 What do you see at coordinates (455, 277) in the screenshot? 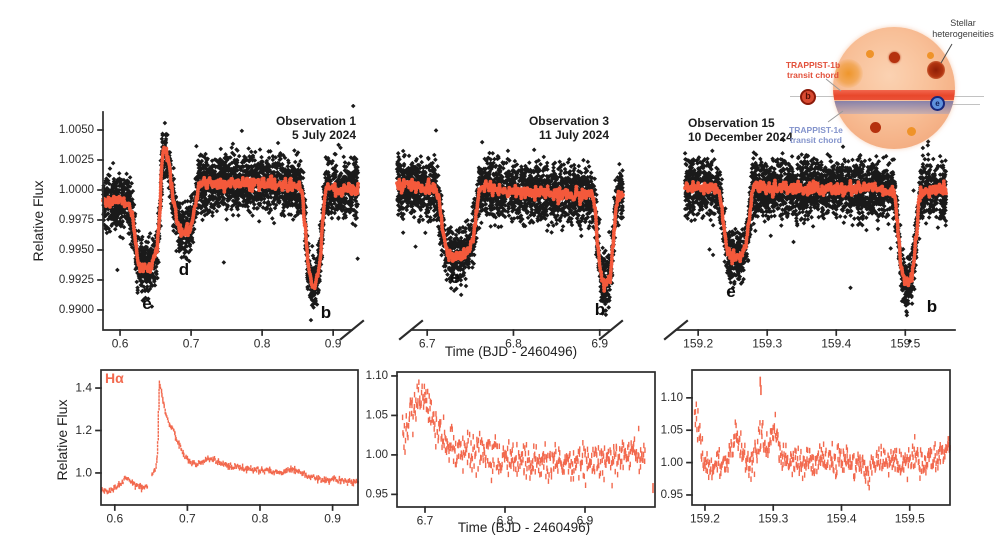
I see `transit-label-obs3-e: e` at bounding box center [455, 277].